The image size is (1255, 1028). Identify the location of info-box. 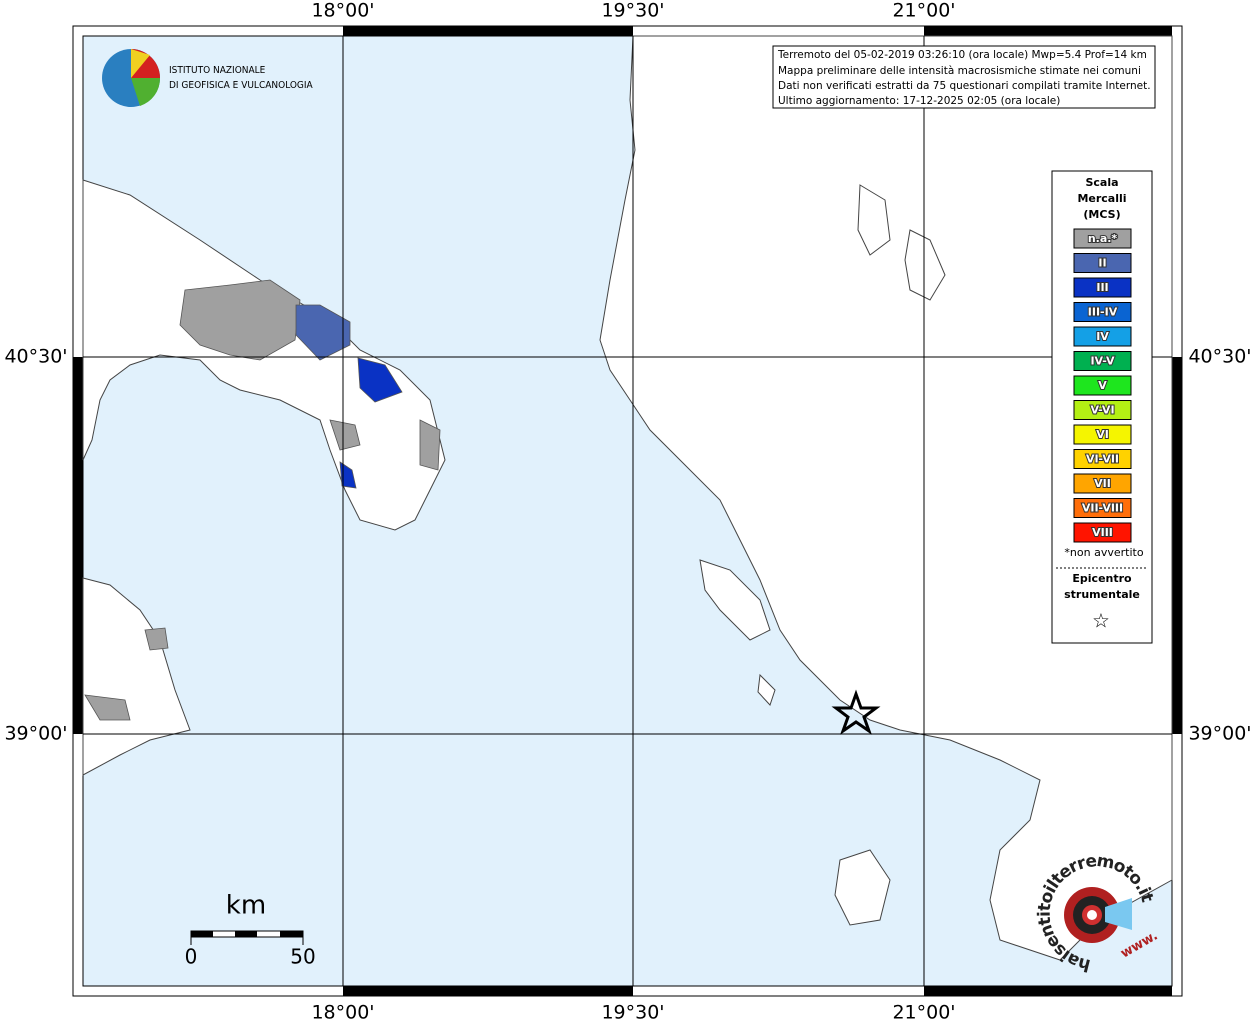
(964, 77).